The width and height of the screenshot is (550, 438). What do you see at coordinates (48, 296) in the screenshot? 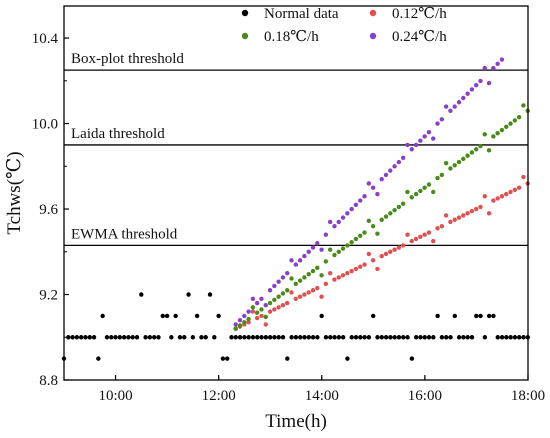
I see `y-tick-label: 9.2` at bounding box center [48, 296].